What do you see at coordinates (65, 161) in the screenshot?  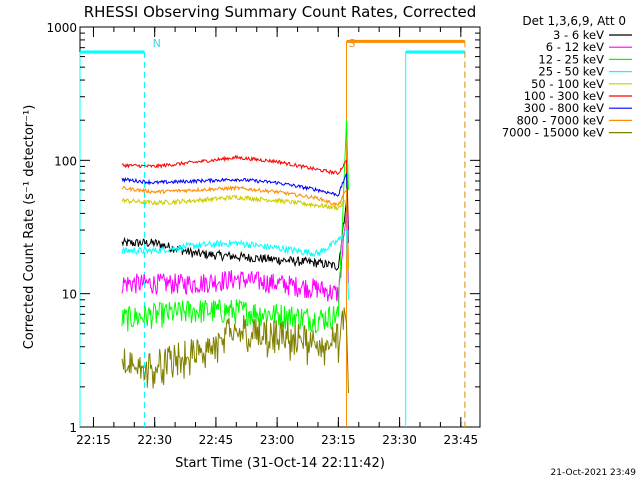 I see `y-tick-label: 100` at bounding box center [65, 161].